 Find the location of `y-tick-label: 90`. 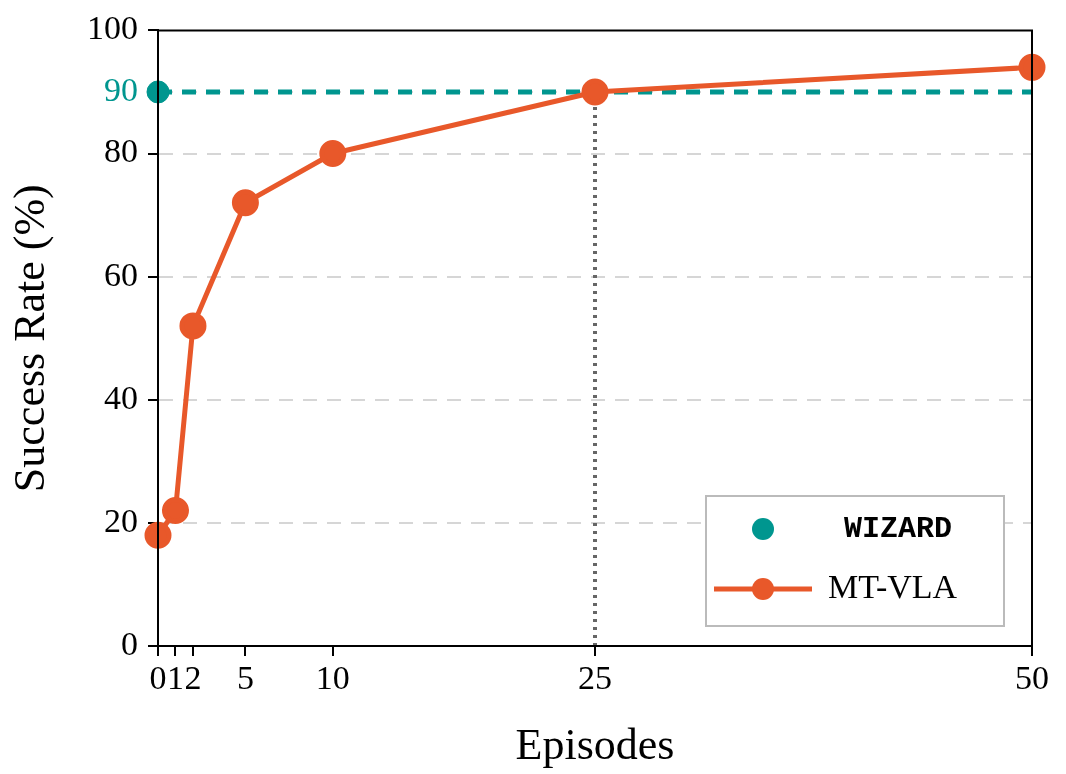

y-tick-label: 90 is located at coordinates (121, 89).